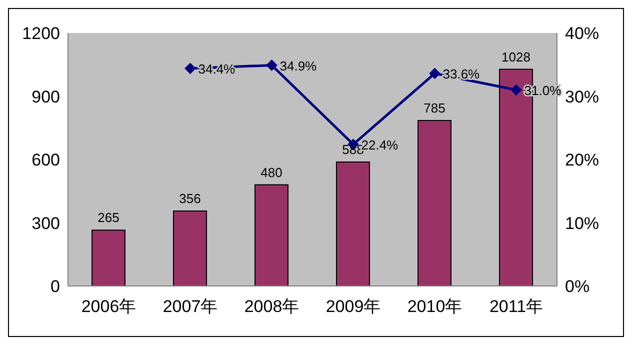 The height and width of the screenshot is (345, 632). Describe the element at coordinates (461, 74) in the screenshot. I see `data-label: 33.6%` at that location.